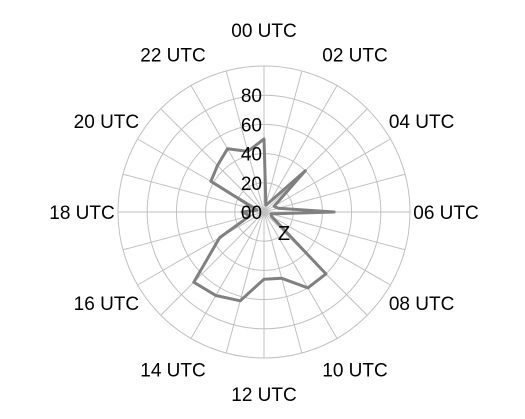  Describe the element at coordinates (81, 213) in the screenshot. I see `hour-label: 18 UTC` at that location.